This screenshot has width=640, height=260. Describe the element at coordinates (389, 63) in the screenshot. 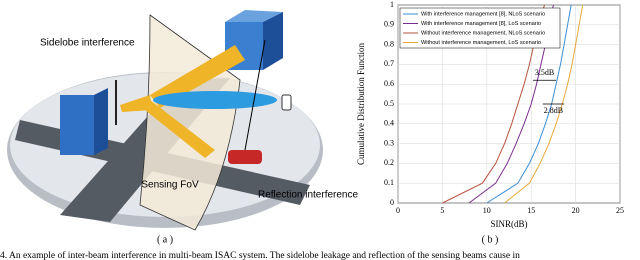

I see `y-tick-label: 0.7` at that location.